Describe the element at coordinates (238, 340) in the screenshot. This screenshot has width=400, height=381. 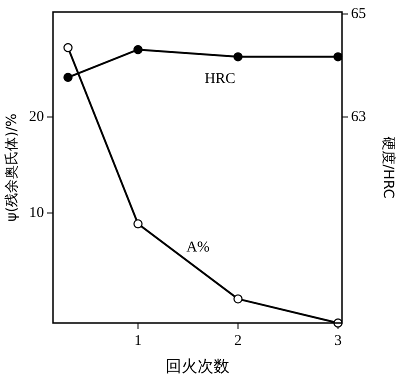
I see `x-tick-label: 2` at that location.